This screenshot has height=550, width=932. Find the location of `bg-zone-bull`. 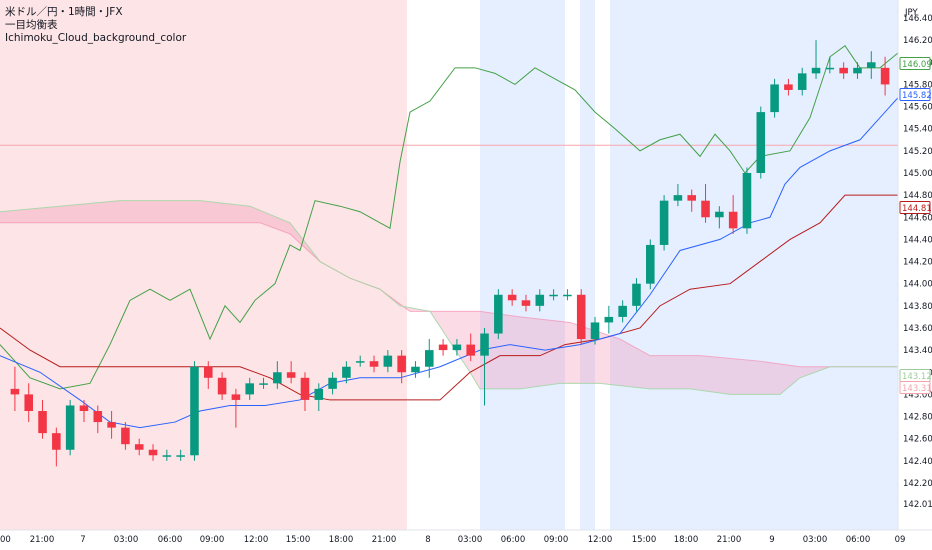

bg-zone-bull is located at coordinates (522, 265).